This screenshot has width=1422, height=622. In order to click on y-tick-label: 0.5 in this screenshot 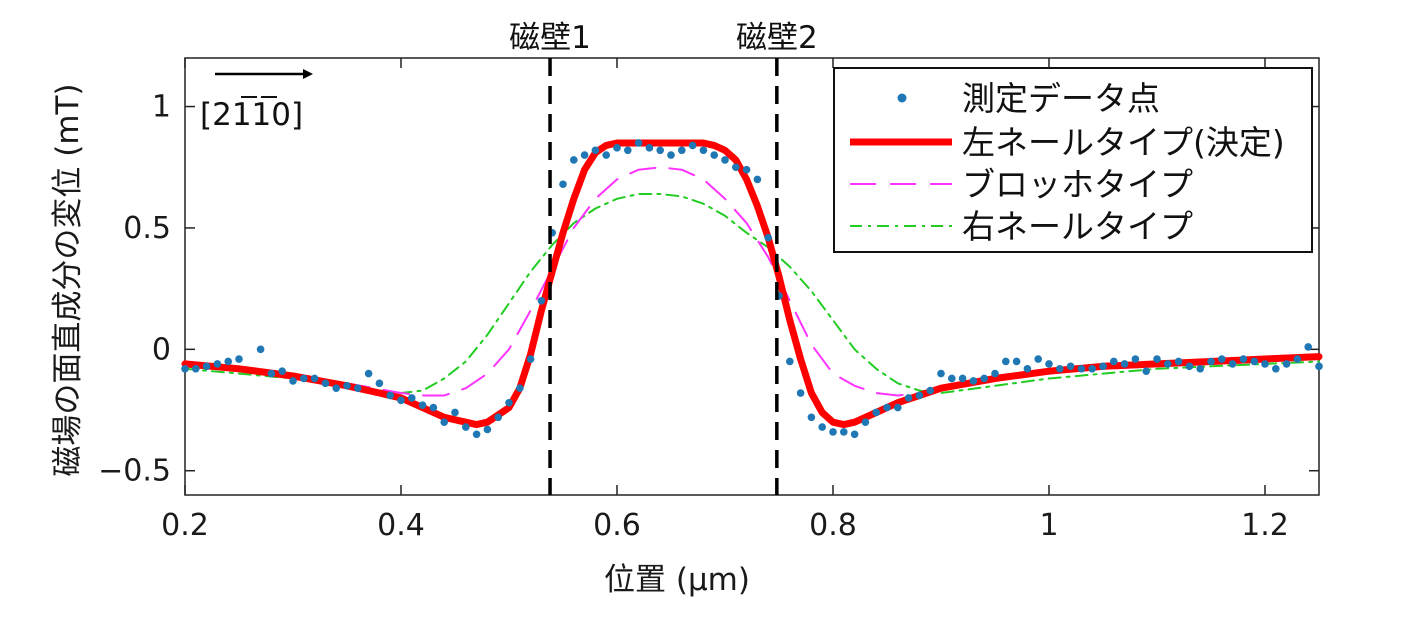, I will do `click(147, 228)`.